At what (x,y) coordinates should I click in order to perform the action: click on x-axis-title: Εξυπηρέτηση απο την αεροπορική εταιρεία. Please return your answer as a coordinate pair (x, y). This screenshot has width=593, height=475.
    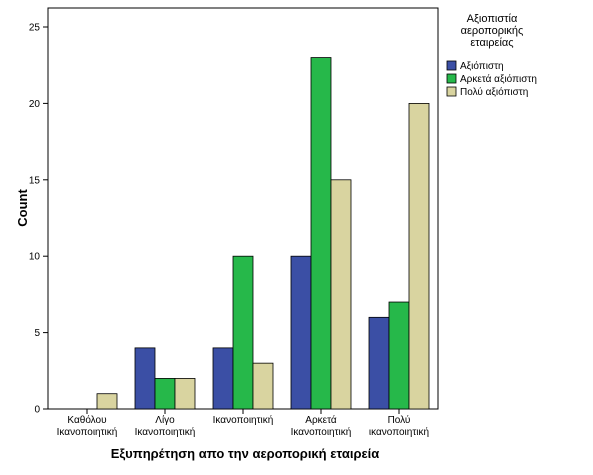
    Looking at the image, I should click on (245, 453).